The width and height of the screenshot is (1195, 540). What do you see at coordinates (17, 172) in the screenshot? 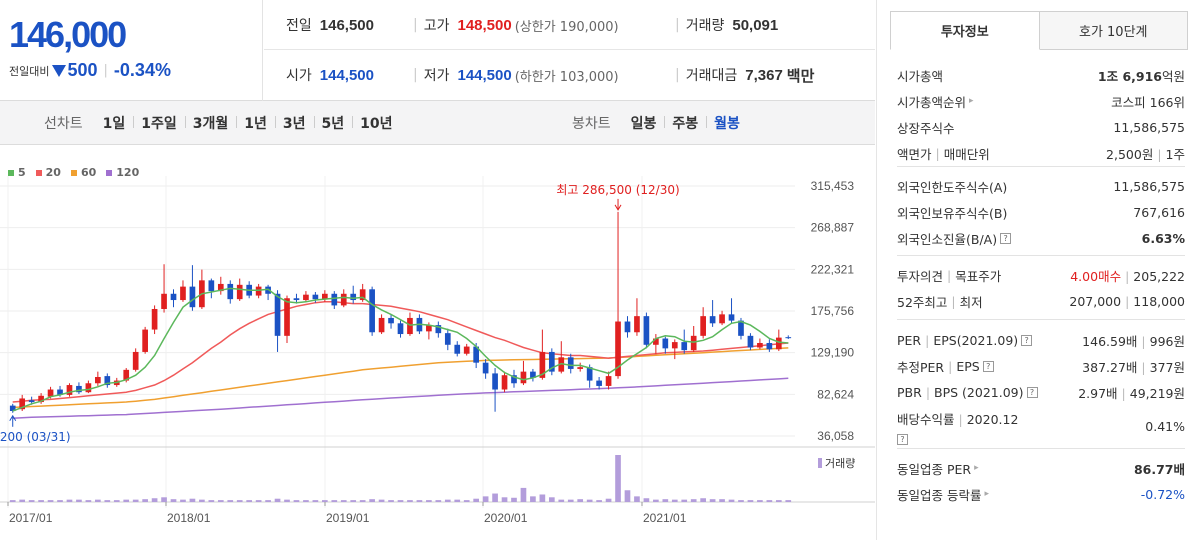
I see `legend-ma5: 5` at bounding box center [17, 172].